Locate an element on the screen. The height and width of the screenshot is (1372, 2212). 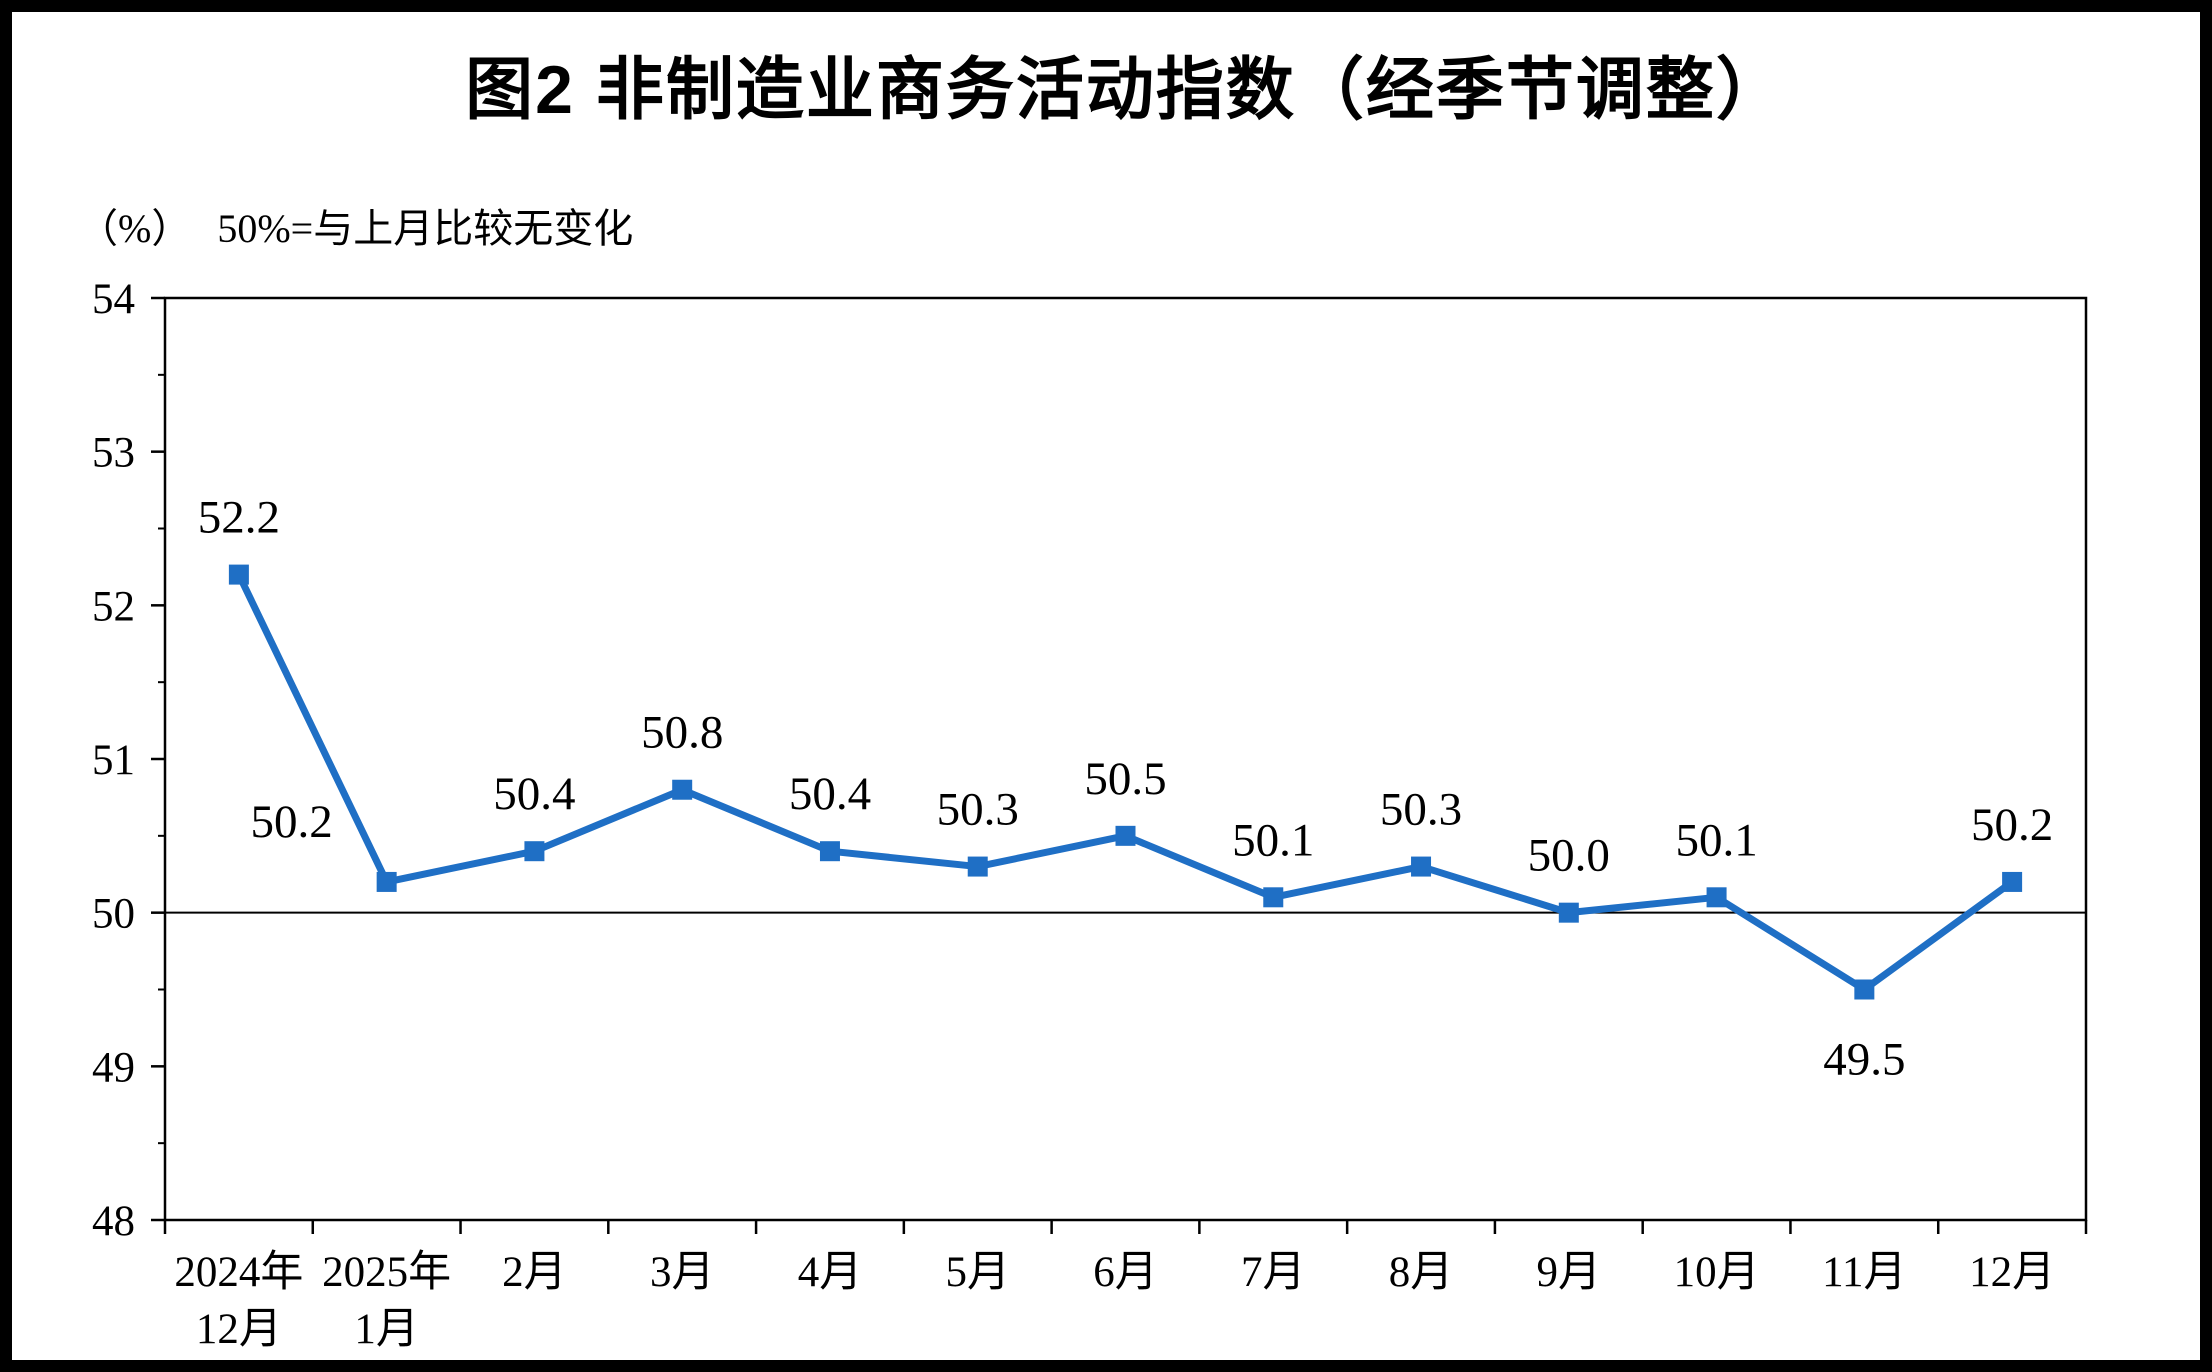
x-axis-category-label: 2月 is located at coordinates (534, 1272).